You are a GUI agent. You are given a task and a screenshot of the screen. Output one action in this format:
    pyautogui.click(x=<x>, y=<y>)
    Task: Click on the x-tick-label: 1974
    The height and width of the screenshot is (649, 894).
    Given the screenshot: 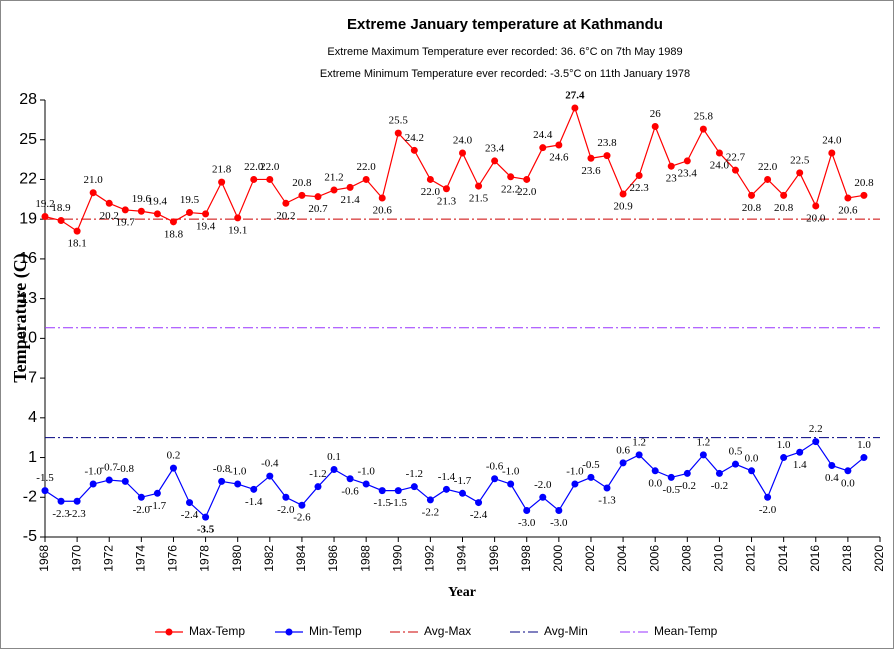 What is the action you would take?
    pyautogui.click(x=141, y=558)
    